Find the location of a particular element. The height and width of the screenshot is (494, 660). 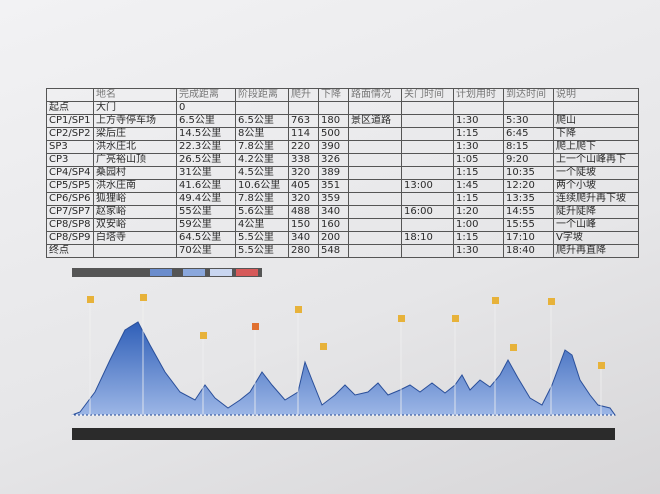

table-row: SP3 洪水庄北 22.3公里 7.8公里 220 390 1:30 8:15 爬上爬下 is located at coordinates (342, 147).